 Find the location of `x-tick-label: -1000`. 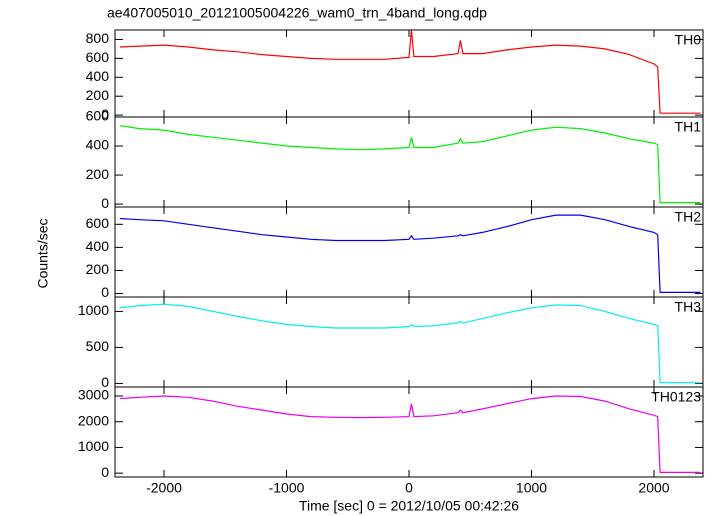

x-tick-label: -1000 is located at coordinates (287, 488).